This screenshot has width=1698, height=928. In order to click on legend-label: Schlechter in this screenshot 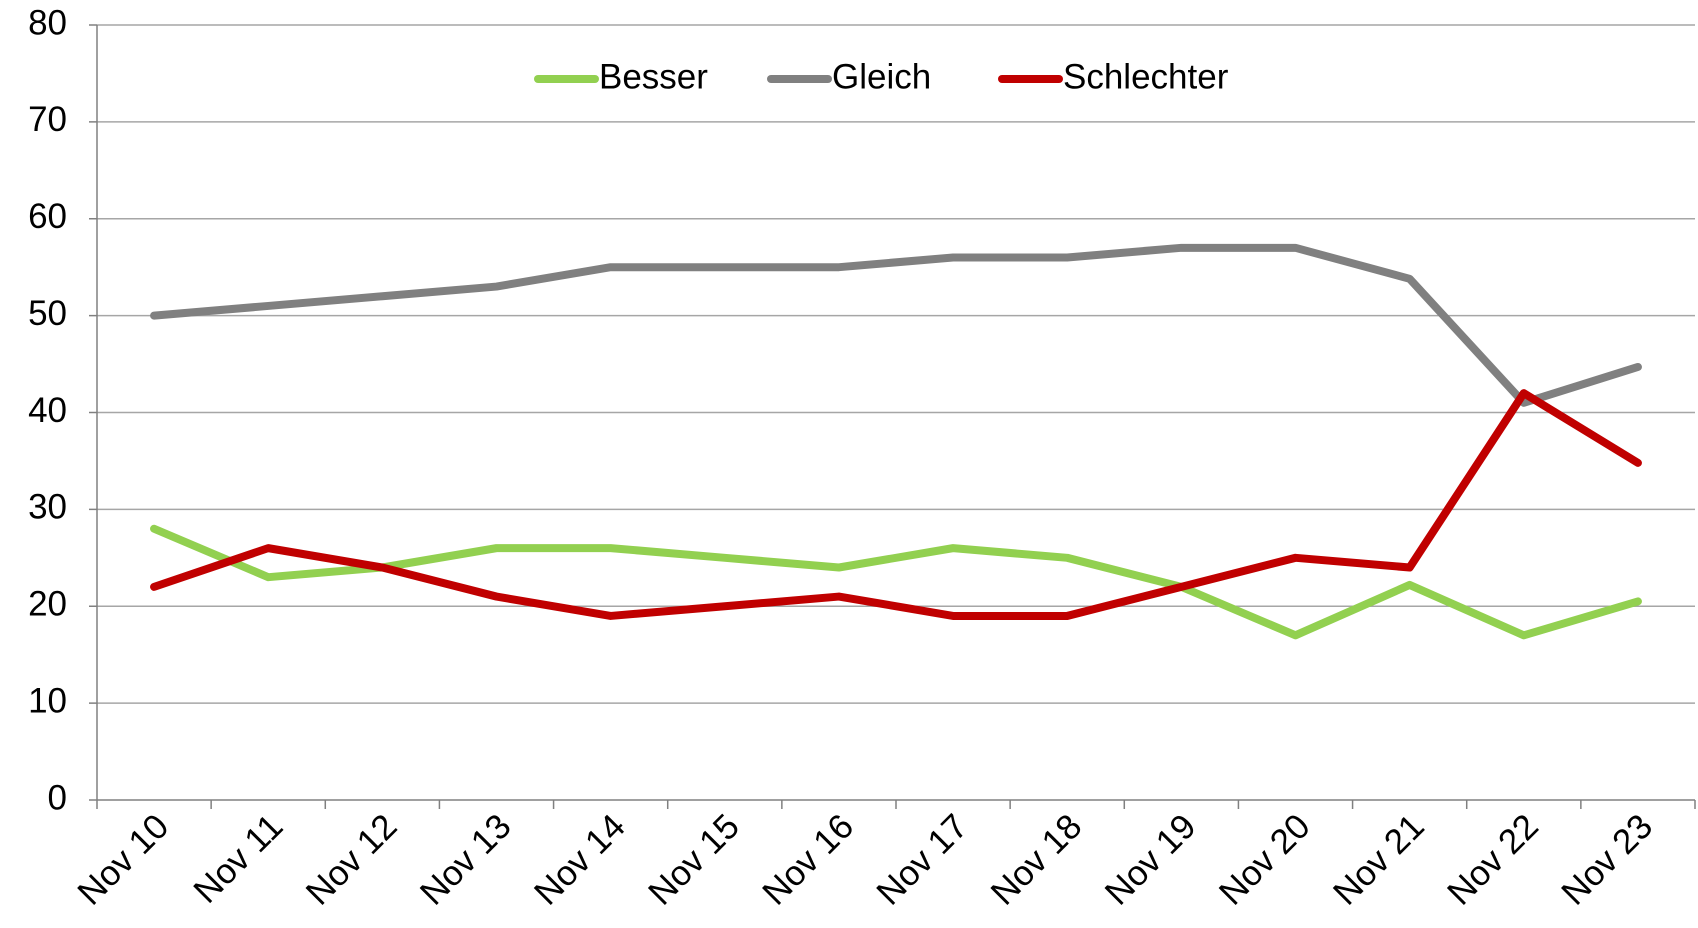, I will do `click(1146, 76)`.